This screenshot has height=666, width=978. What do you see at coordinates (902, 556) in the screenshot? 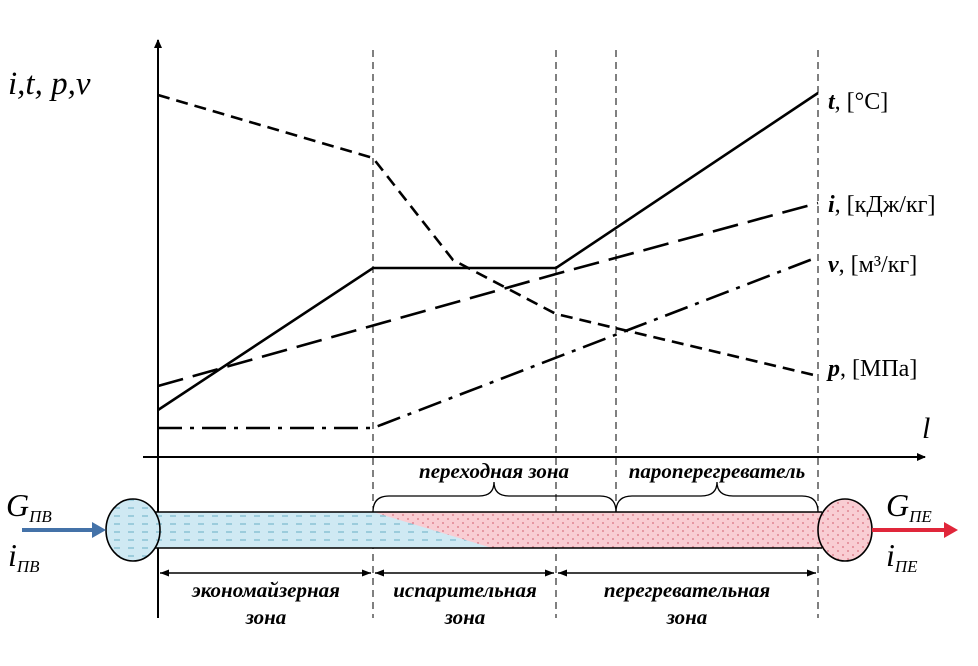
I see `outlet-enthalpy-label: iПЕ` at bounding box center [902, 556].